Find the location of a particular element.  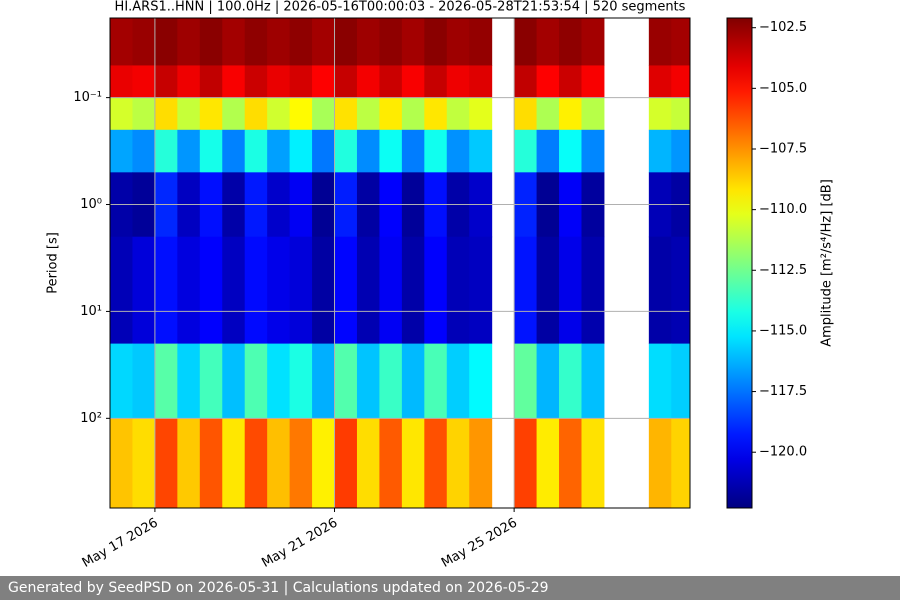

colorbar-tick-label: −110.0 is located at coordinates (783, 209).